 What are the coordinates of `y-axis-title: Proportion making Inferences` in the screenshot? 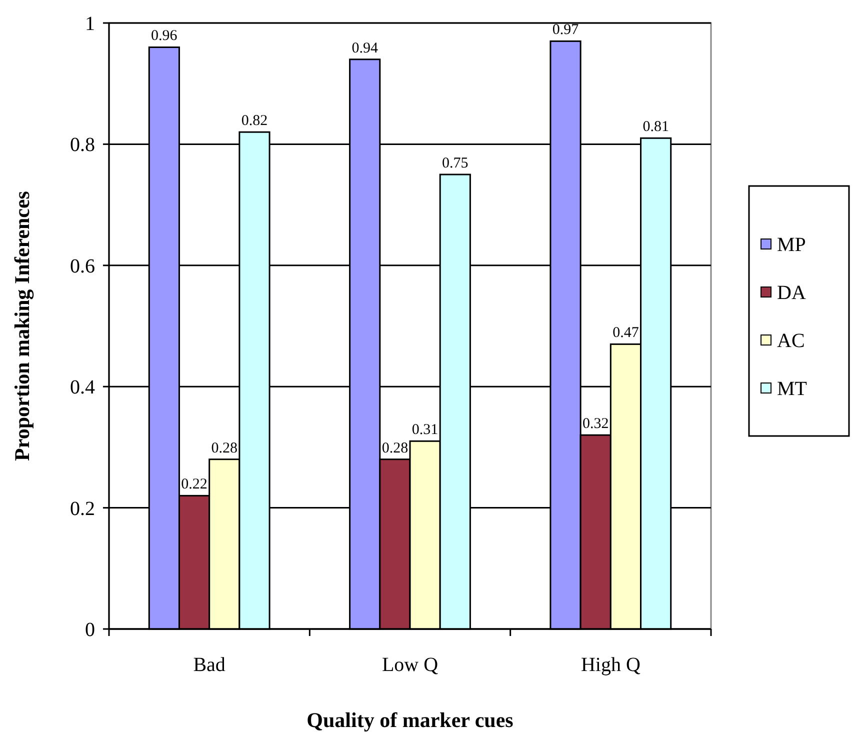 It's located at (22, 326).